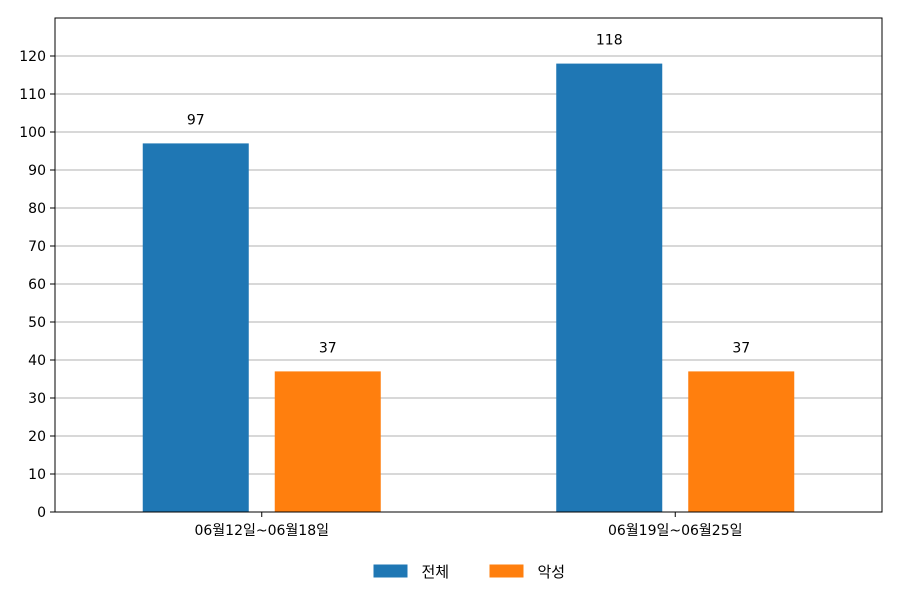 This screenshot has height=604, width=900. Describe the element at coordinates (37, 247) in the screenshot. I see `y-tick-label: 70` at that location.